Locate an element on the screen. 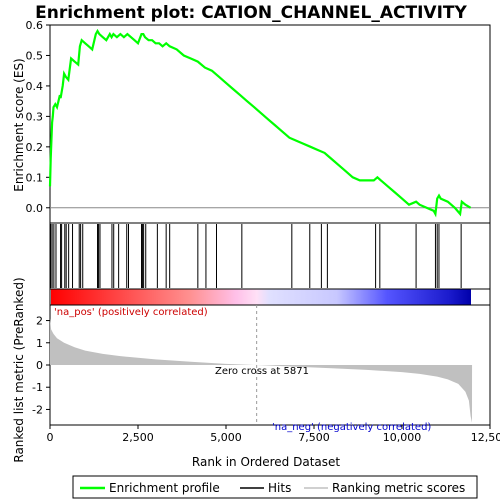 The height and width of the screenshot is (500, 500). neg-label: 'na_neg' (negatively correlated) is located at coordinates (351, 427).